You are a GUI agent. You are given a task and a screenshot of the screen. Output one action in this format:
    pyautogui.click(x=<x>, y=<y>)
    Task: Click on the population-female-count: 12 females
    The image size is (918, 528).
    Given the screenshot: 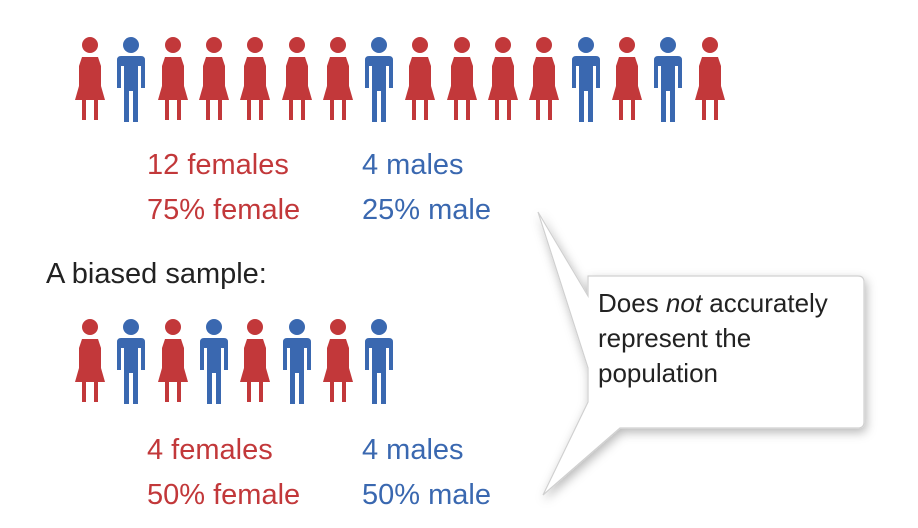 What is the action you would take?
    pyautogui.click(x=218, y=165)
    